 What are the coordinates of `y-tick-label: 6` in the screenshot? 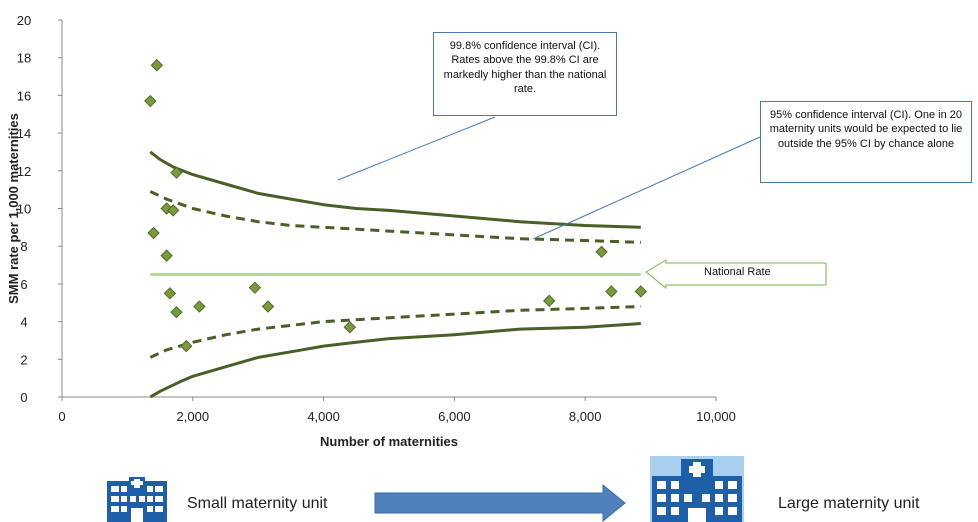 It's located at (23, 284).